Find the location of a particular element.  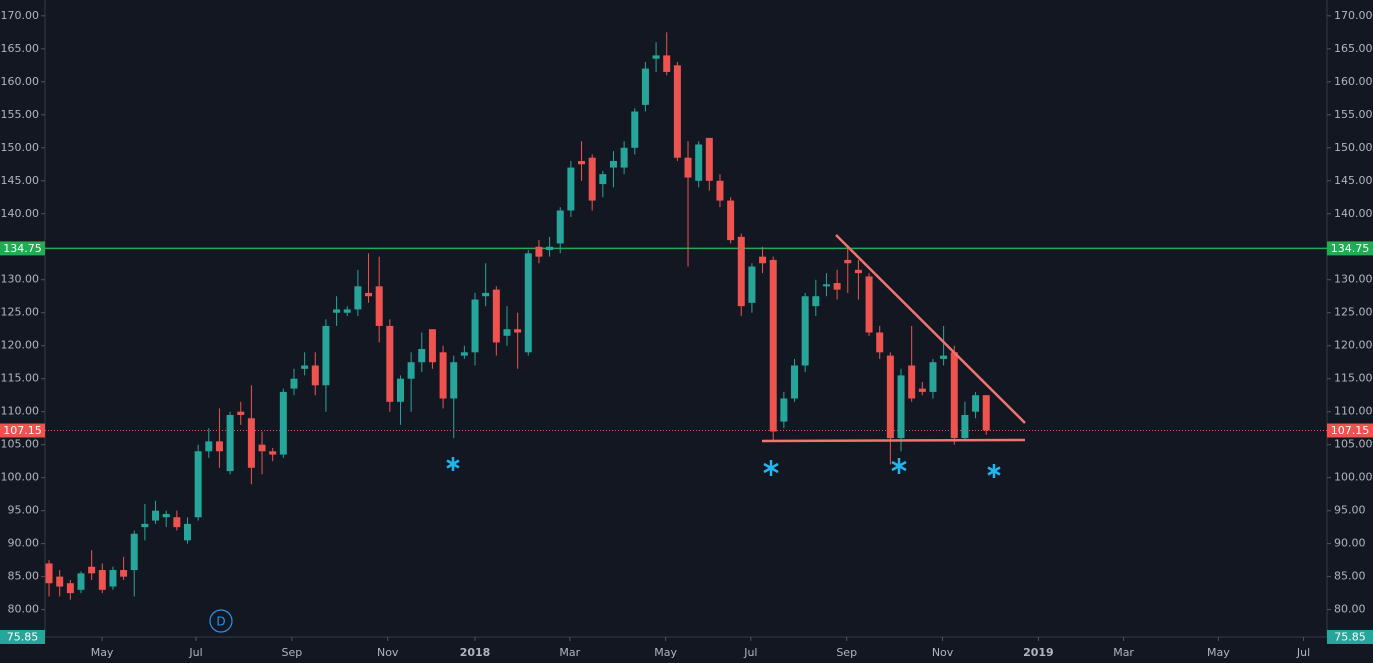

asterisks is located at coordinates (723, 467).